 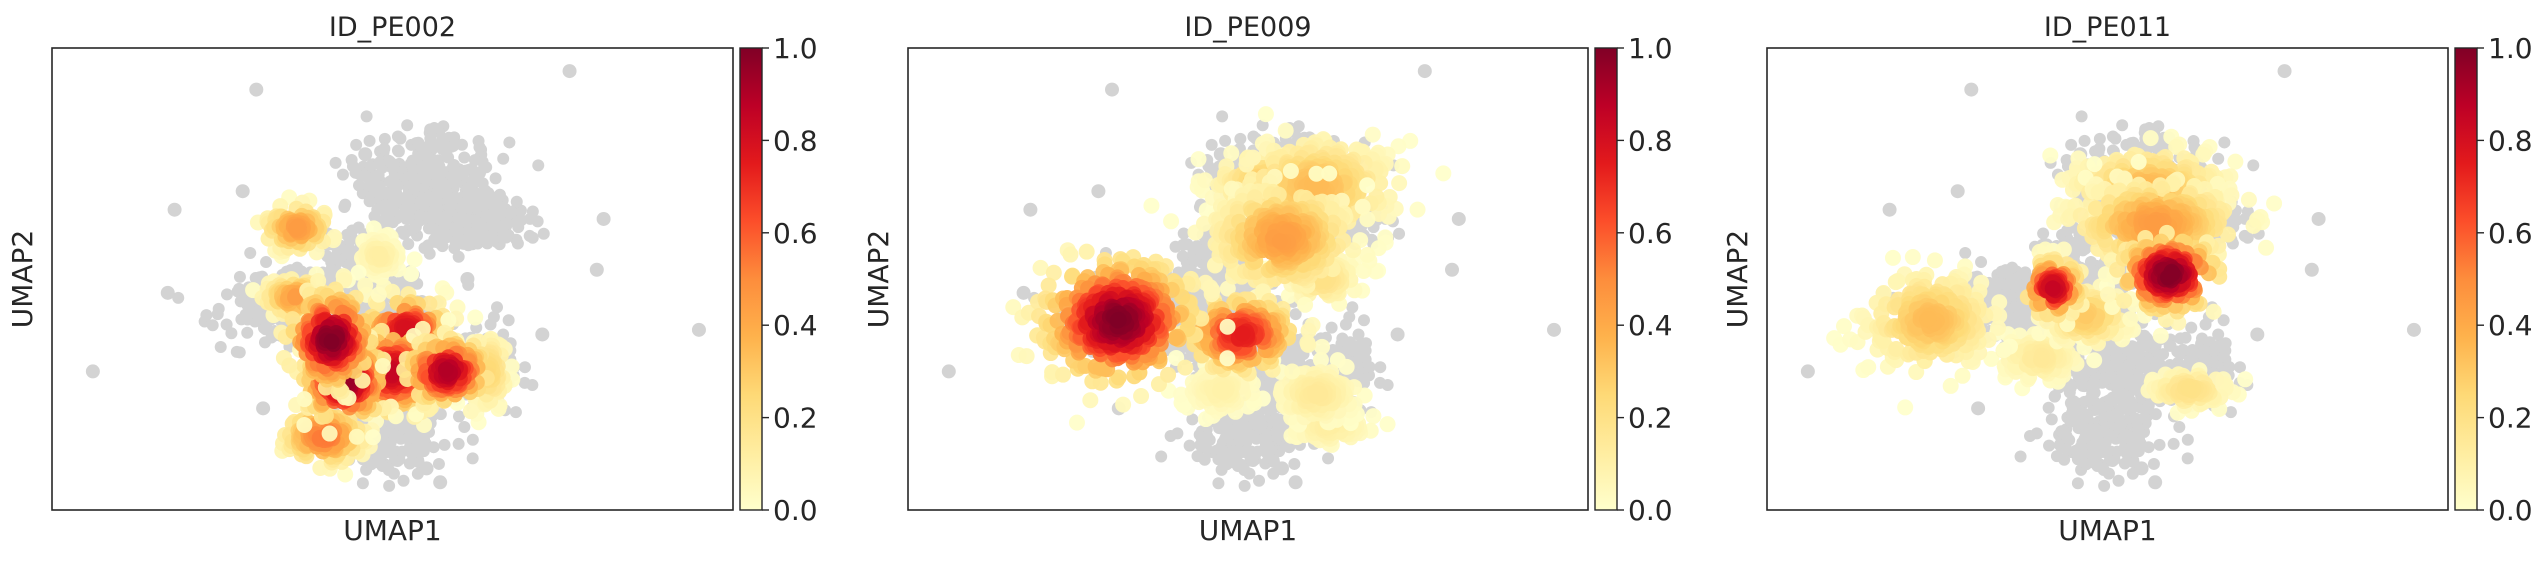 I want to click on colorbar-tick-label: 0.4, so click(x=795, y=325).